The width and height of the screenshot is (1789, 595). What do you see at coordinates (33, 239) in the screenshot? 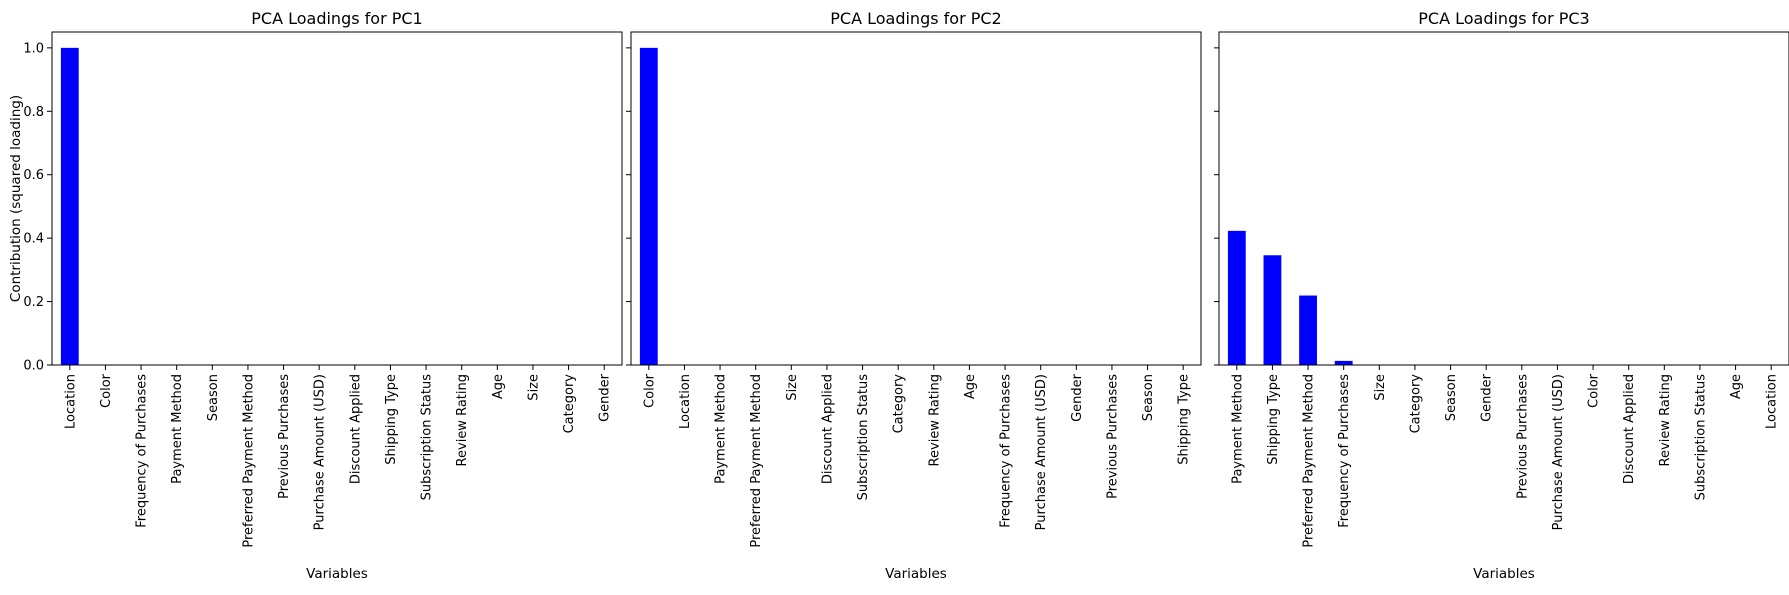
I see `y-tick-label: 0.4` at bounding box center [33, 239].